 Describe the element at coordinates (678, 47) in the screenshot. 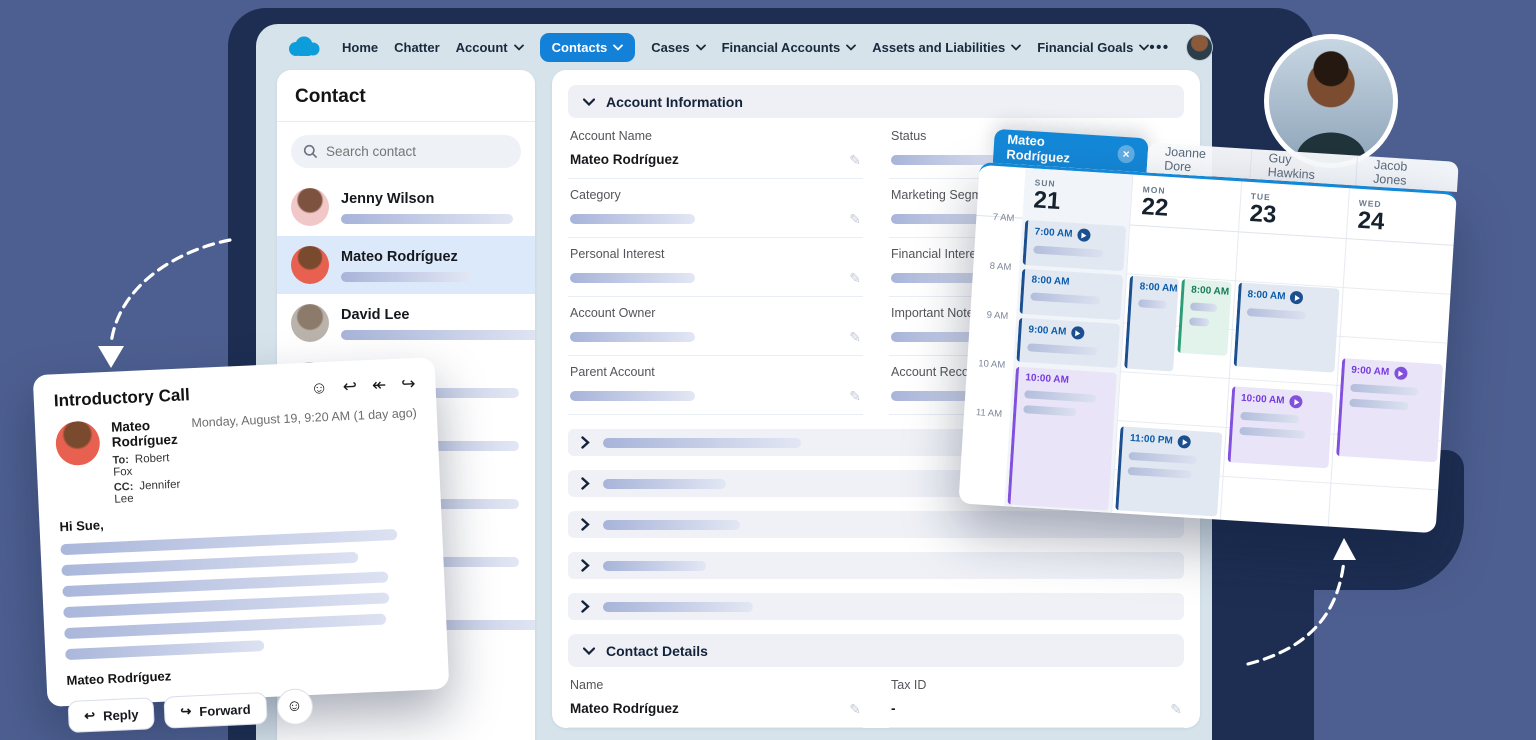

I see `nav-item-cases: Cases` at that location.